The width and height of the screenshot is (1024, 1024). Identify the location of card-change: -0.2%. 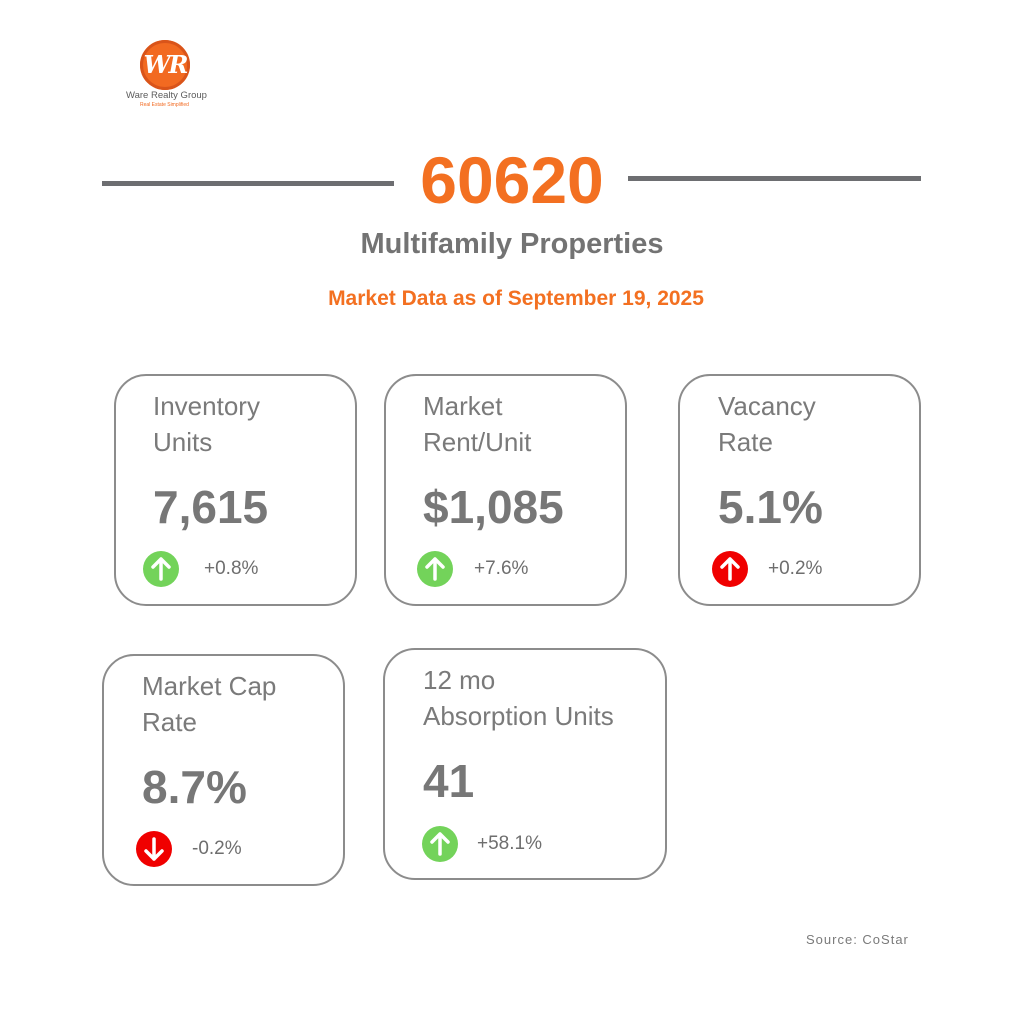
(217, 848).